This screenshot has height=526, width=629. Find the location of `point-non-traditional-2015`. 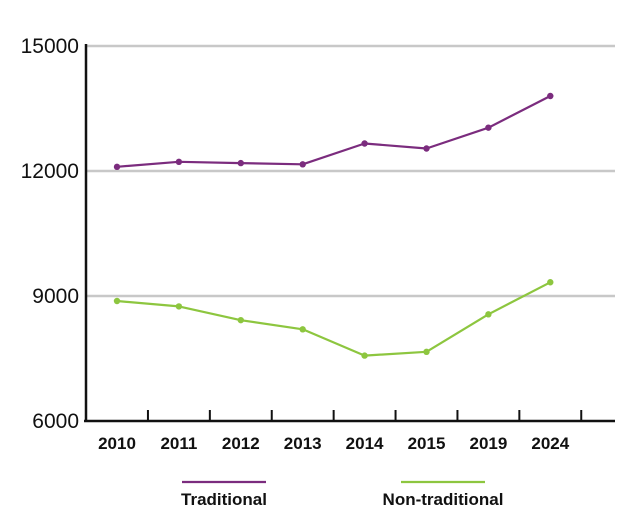

point-non-traditional-2015 is located at coordinates (426, 352).